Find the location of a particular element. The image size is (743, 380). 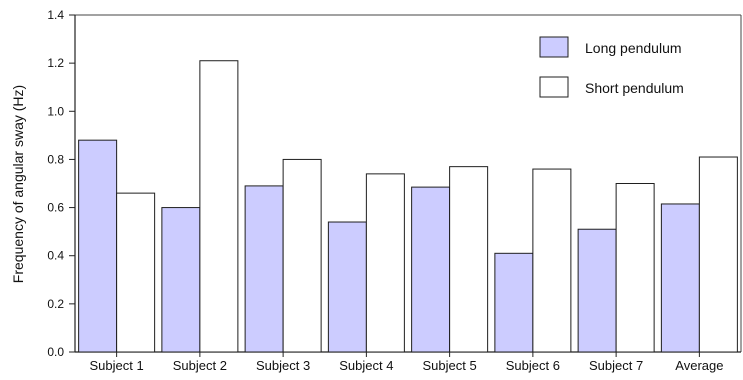

x-tick-label: Subject 6 is located at coordinates (533, 365).